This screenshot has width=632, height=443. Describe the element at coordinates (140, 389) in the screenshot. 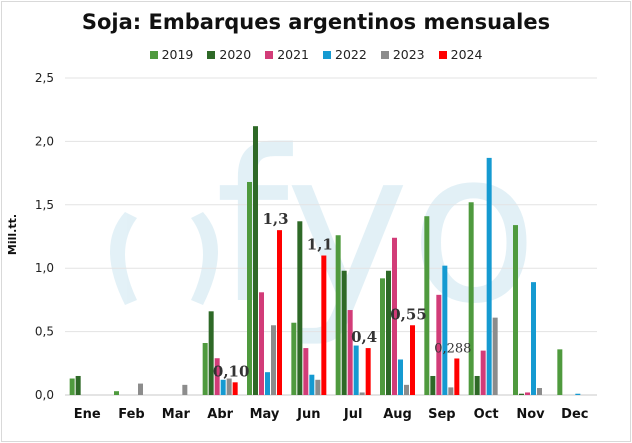

I see `bar-2023-Feb` at that location.